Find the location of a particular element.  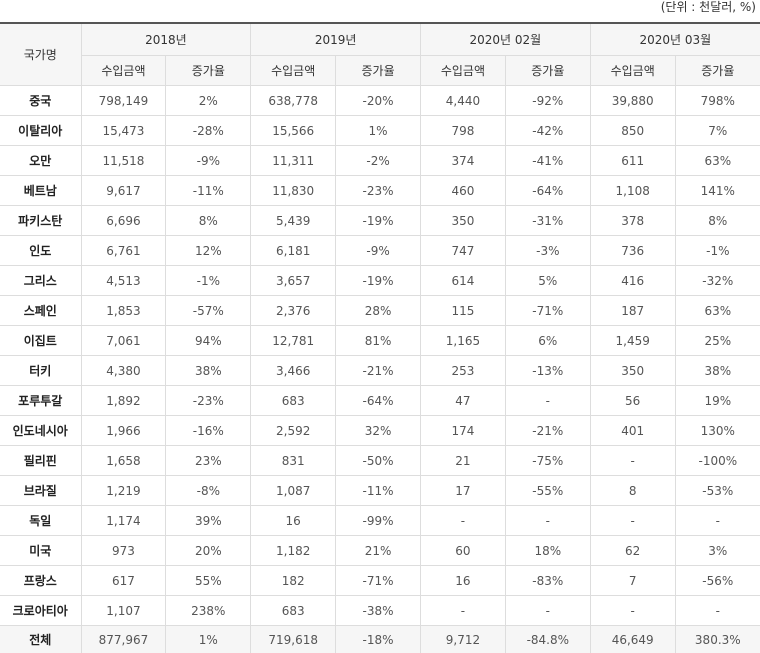

cell: 1,087 is located at coordinates (293, 490).